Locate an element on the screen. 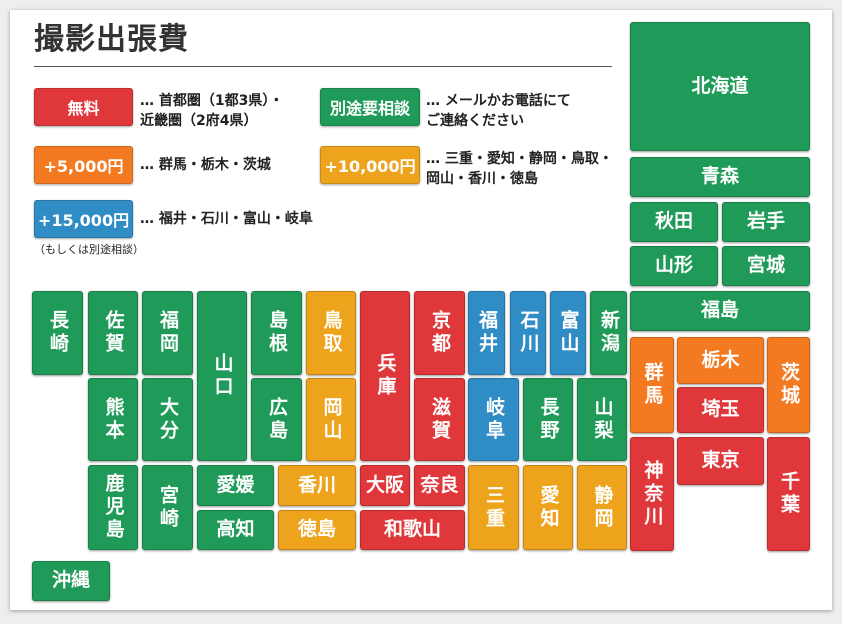 This screenshot has height=624, width=842. pref-mie: 三重 is located at coordinates (493, 507).